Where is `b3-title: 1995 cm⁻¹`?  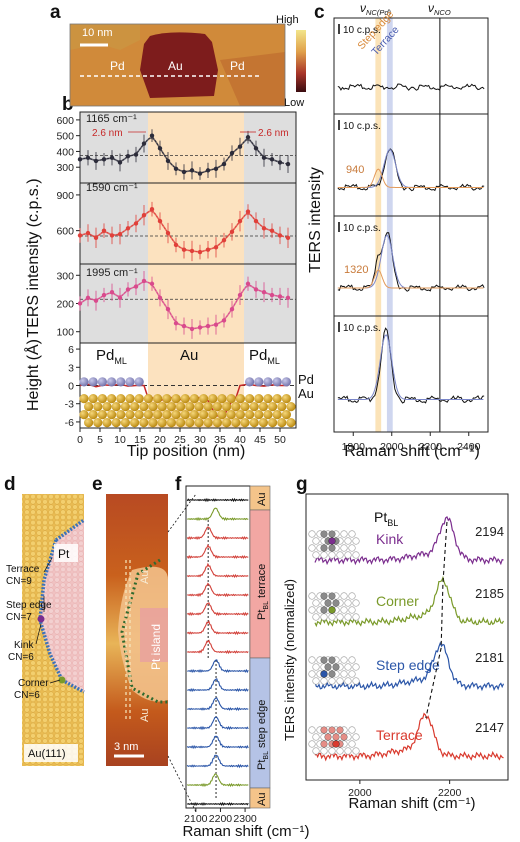
b3-title: 1995 cm⁻¹ is located at coordinates (112, 273).